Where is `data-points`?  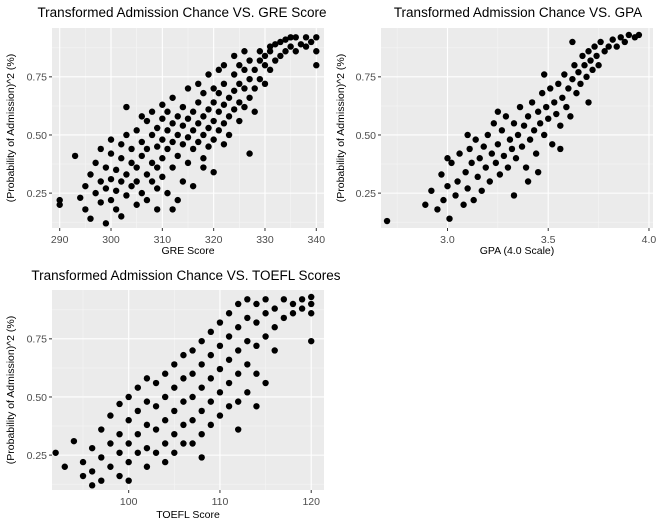
data-points is located at coordinates (183, 391).